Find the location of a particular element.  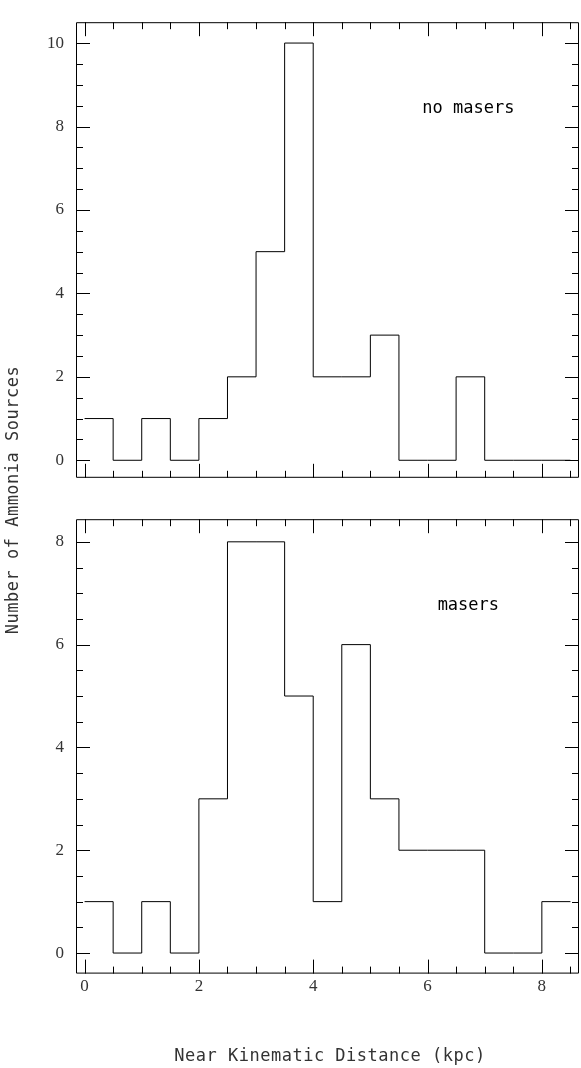

x-tick-label: 0 is located at coordinates (84, 986).